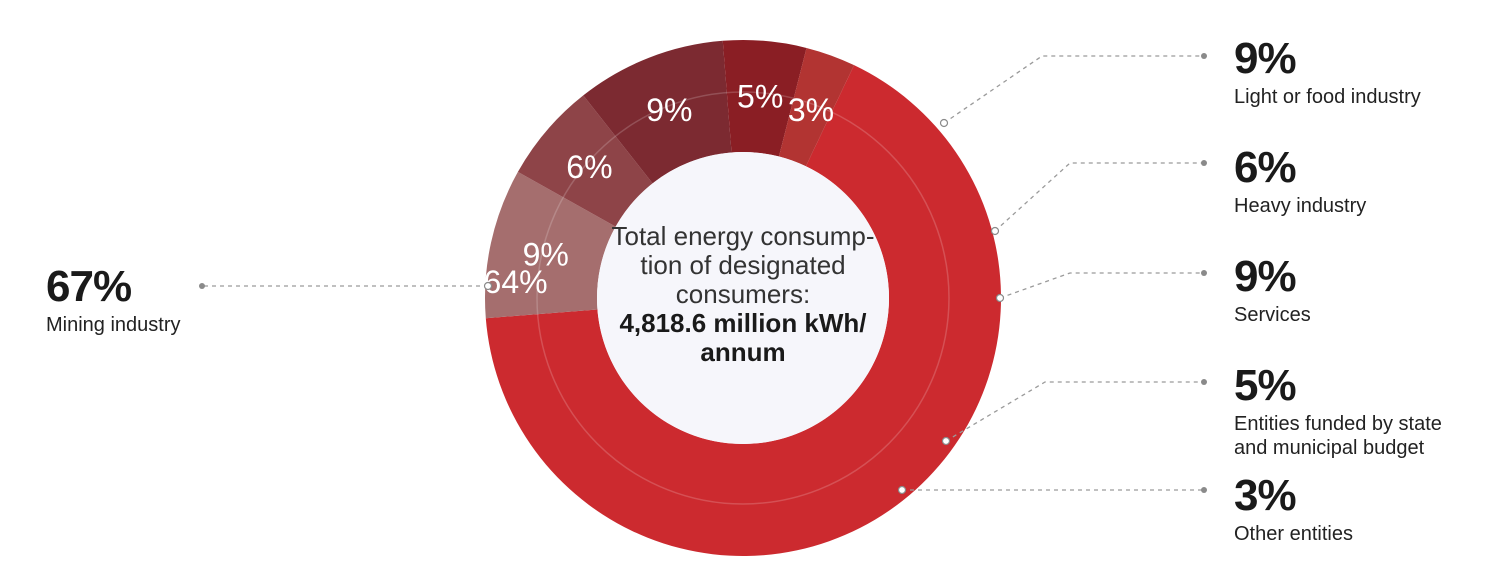 The image size is (1500, 572). Describe the element at coordinates (176, 301) in the screenshot. I see `legend-mining-industry: 67% Mining industry` at that location.